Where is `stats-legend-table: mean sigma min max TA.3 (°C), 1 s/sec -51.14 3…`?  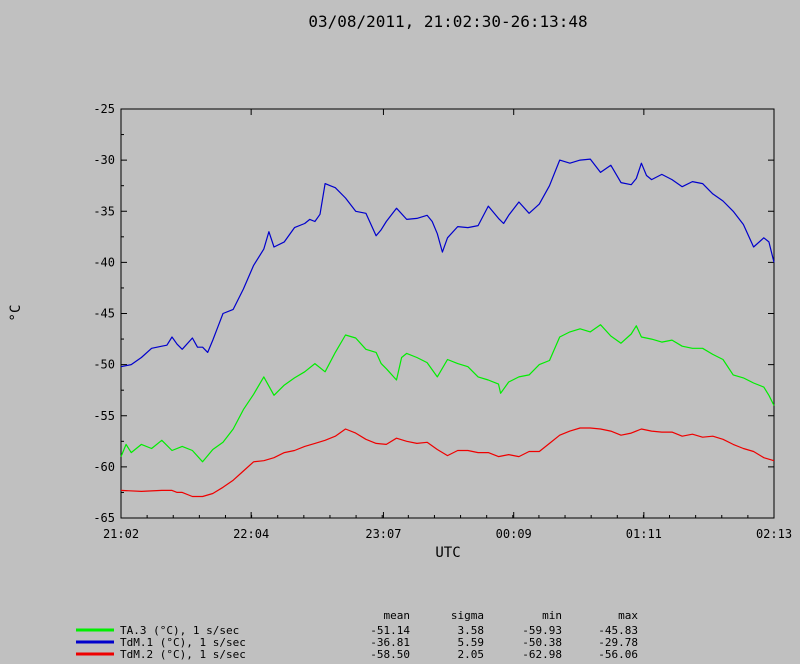 stats-legend-table: mean sigma min max TA.3 (°C), 1 s/sec -51.14 3… is located at coordinates (357, 635).